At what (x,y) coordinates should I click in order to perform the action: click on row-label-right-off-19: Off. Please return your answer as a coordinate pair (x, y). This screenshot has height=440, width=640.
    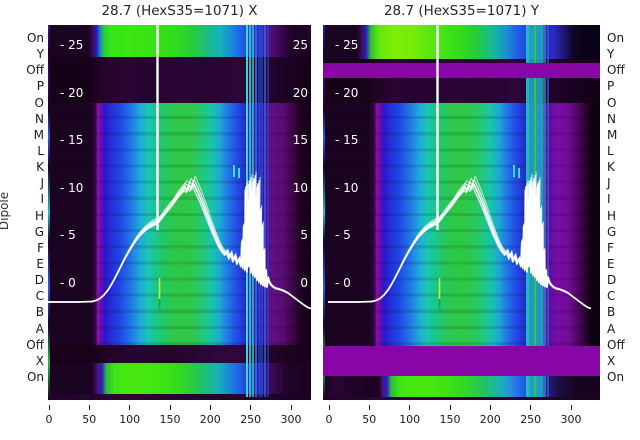
    Looking at the image, I should click on (616, 344).